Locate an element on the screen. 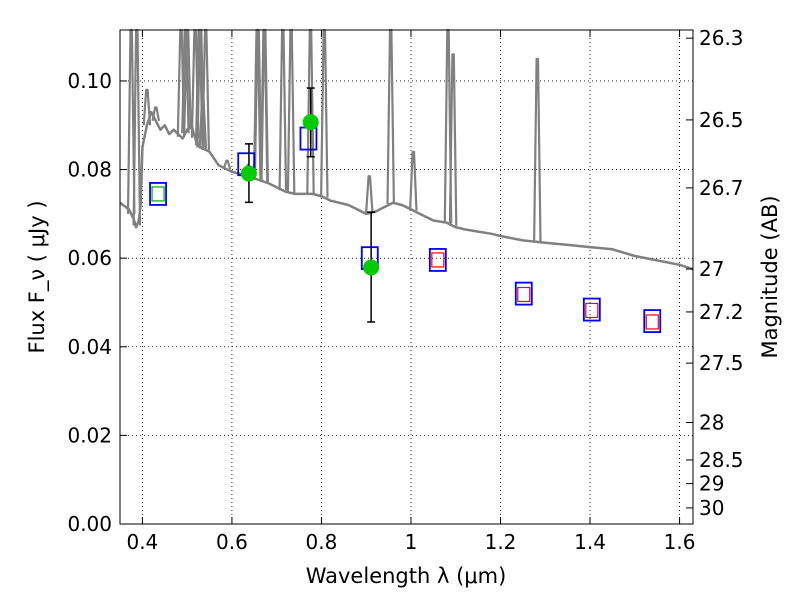 The width and height of the screenshot is (800, 600). x-tick-label: 0.8 is located at coordinates (322, 542).